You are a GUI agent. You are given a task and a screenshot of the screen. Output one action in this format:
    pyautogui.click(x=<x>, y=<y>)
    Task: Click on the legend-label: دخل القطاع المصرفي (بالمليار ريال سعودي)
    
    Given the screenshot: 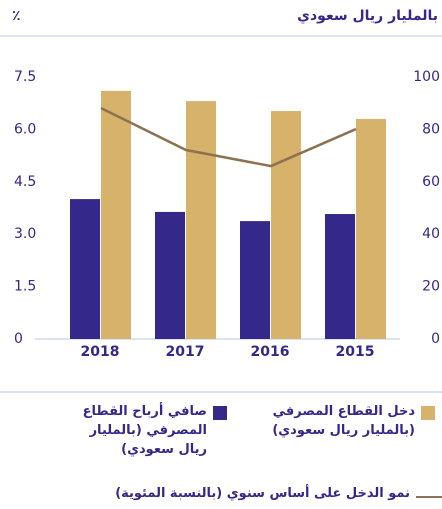 What is the action you would take?
    pyautogui.click(x=343, y=421)
    